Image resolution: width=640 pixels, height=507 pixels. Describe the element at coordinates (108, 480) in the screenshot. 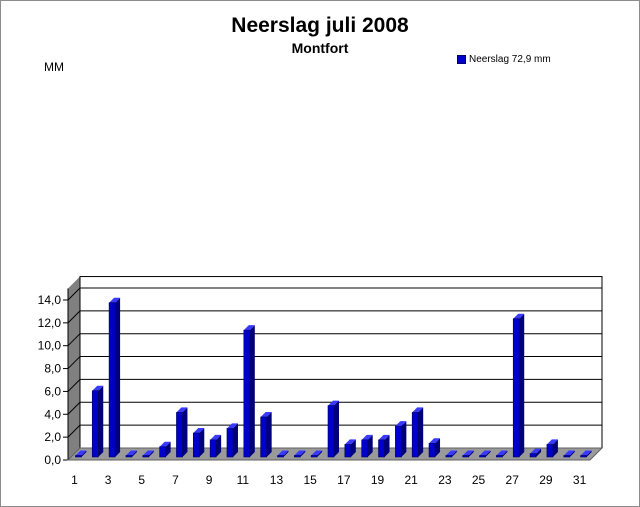

I see `x-tick-label: 3` at that location.